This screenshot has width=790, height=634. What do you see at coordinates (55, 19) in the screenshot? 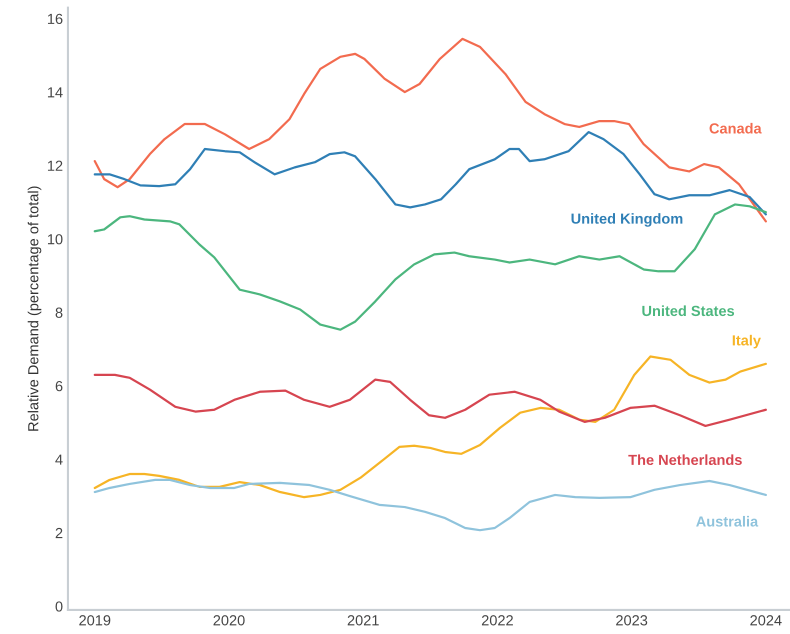
I see `y-tick-label: 16` at bounding box center [55, 19].